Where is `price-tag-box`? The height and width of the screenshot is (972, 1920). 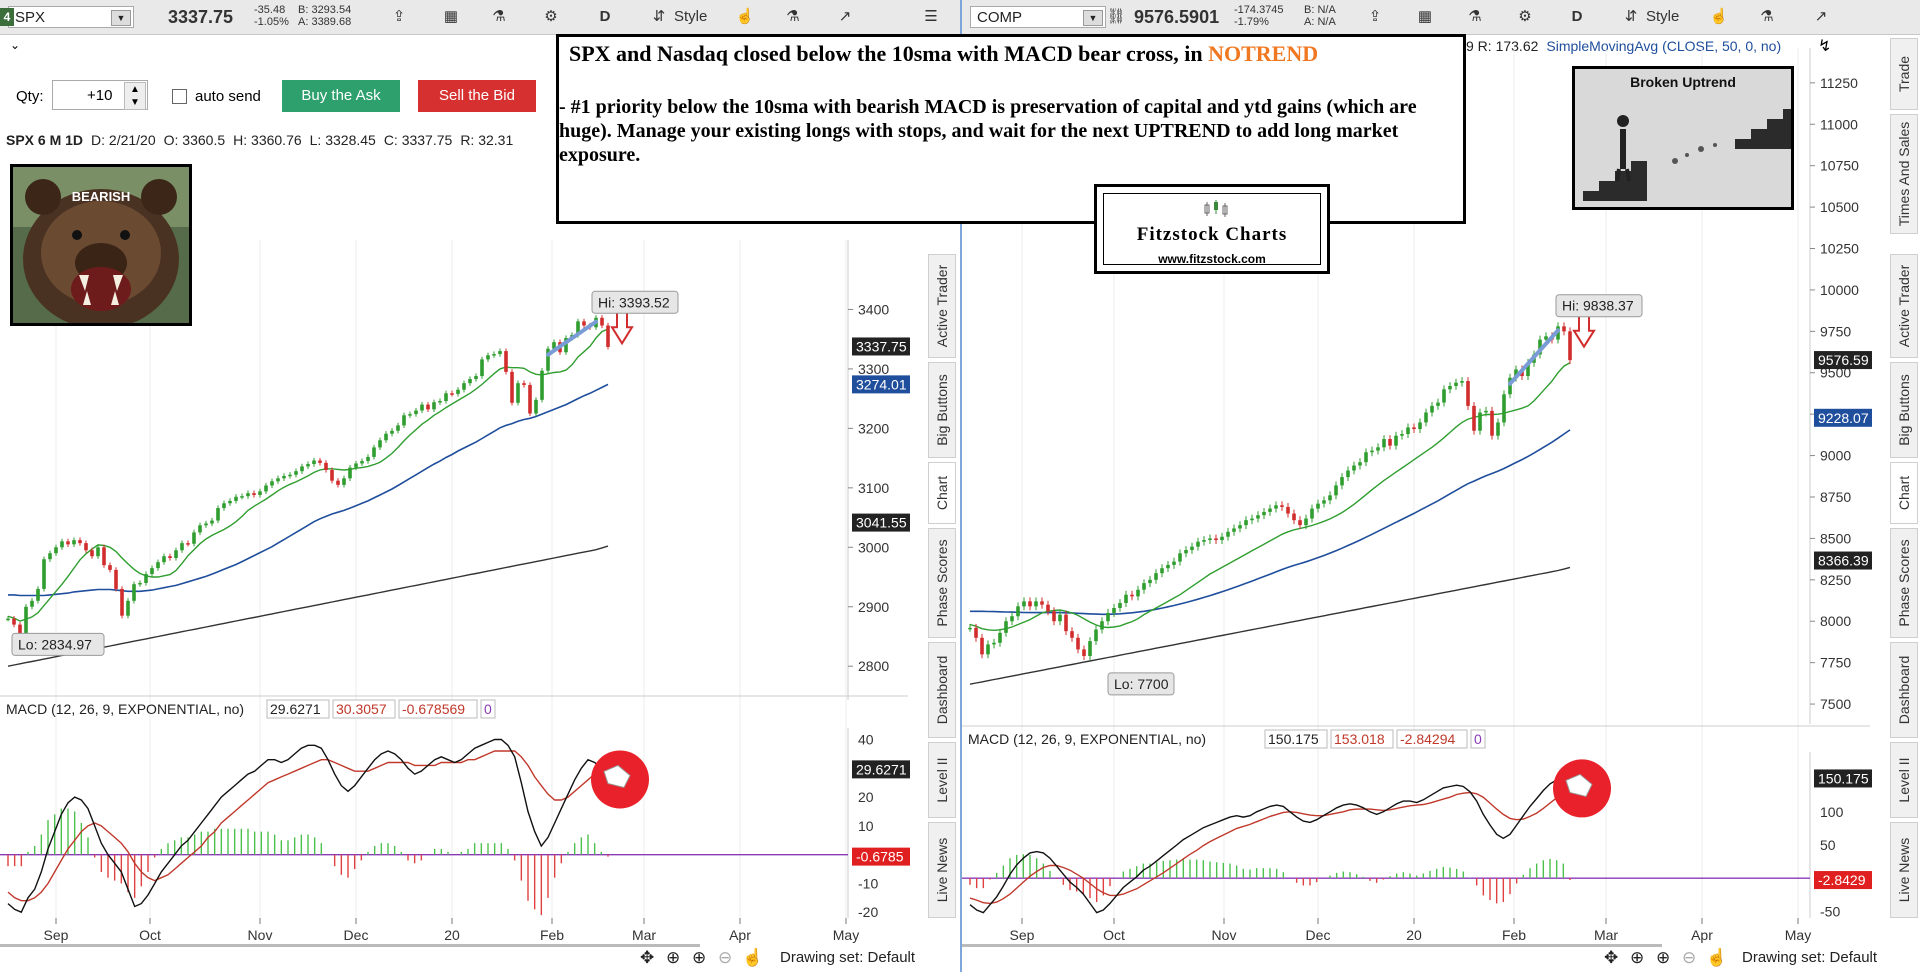 price-tag-box is located at coordinates (881, 384).